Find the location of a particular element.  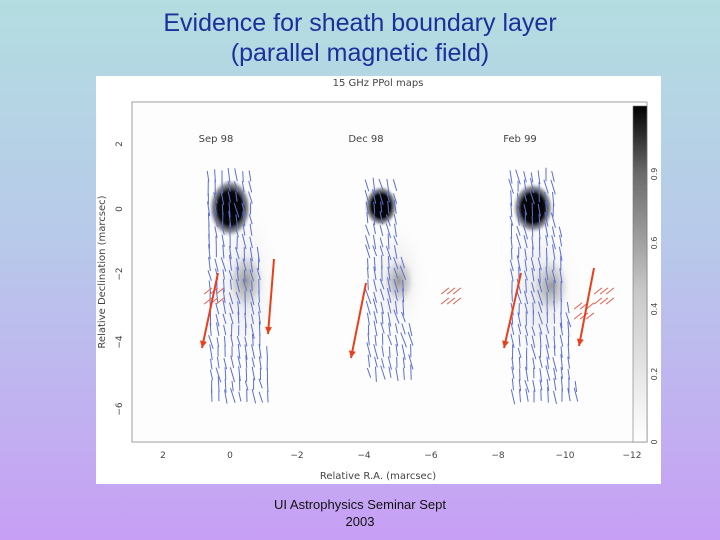

colorbar-tick-label: 0.6 is located at coordinates (654, 243).